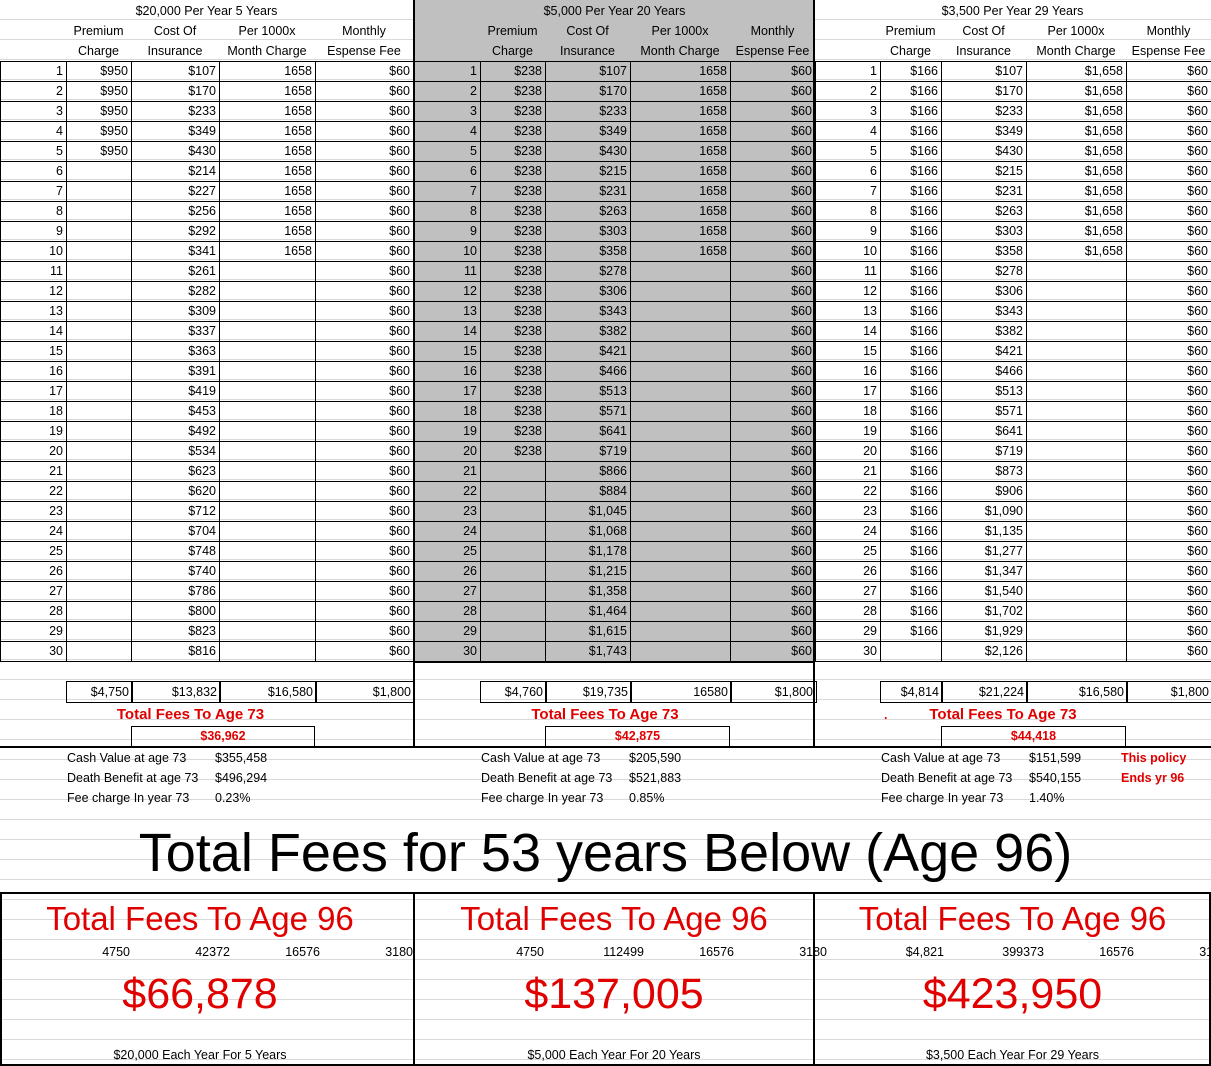 Image resolution: width=1211 pixels, height=1066 pixels. What do you see at coordinates (615, 471) in the screenshot?
I see `table-row: 21 $866 $60` at bounding box center [615, 471].